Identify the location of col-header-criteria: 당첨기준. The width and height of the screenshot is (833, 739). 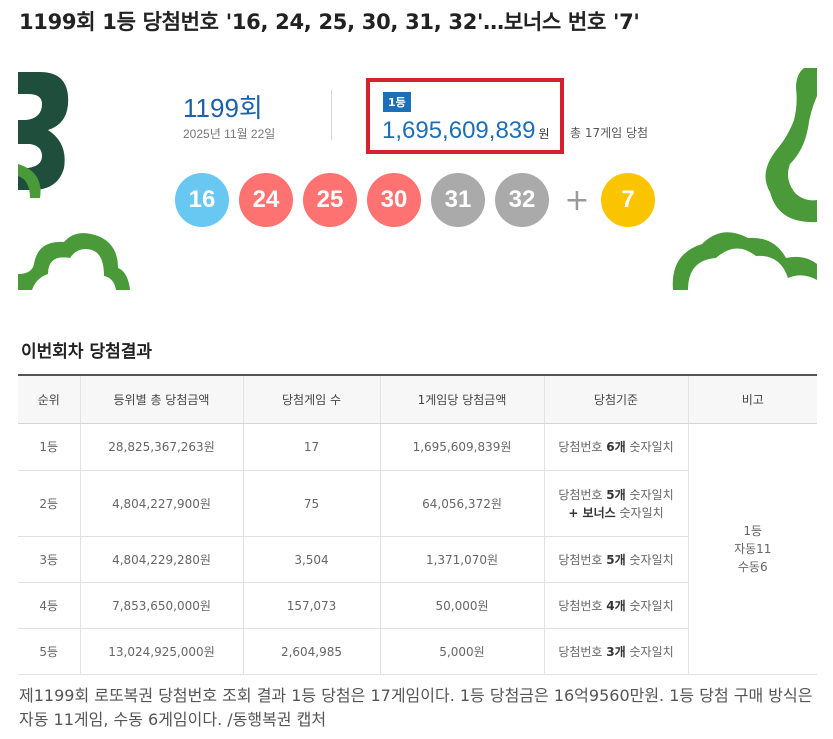
(615, 399).